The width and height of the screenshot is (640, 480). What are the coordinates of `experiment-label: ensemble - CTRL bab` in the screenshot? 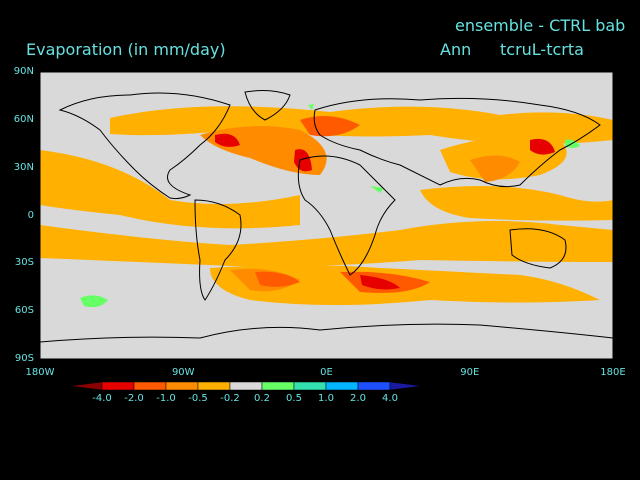 It's located at (540, 25).